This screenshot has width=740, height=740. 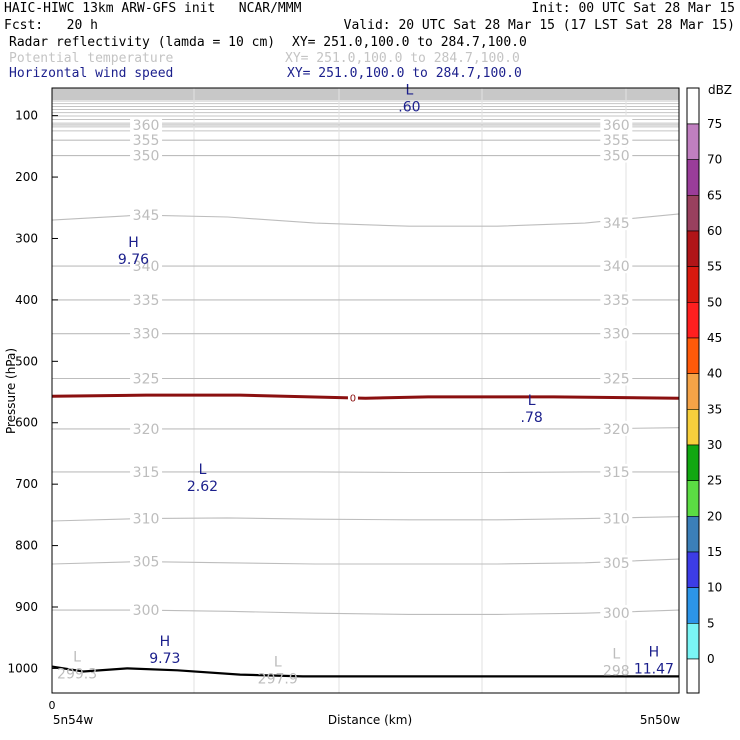 I want to click on extremum-value: 299.3, so click(x=77, y=674).